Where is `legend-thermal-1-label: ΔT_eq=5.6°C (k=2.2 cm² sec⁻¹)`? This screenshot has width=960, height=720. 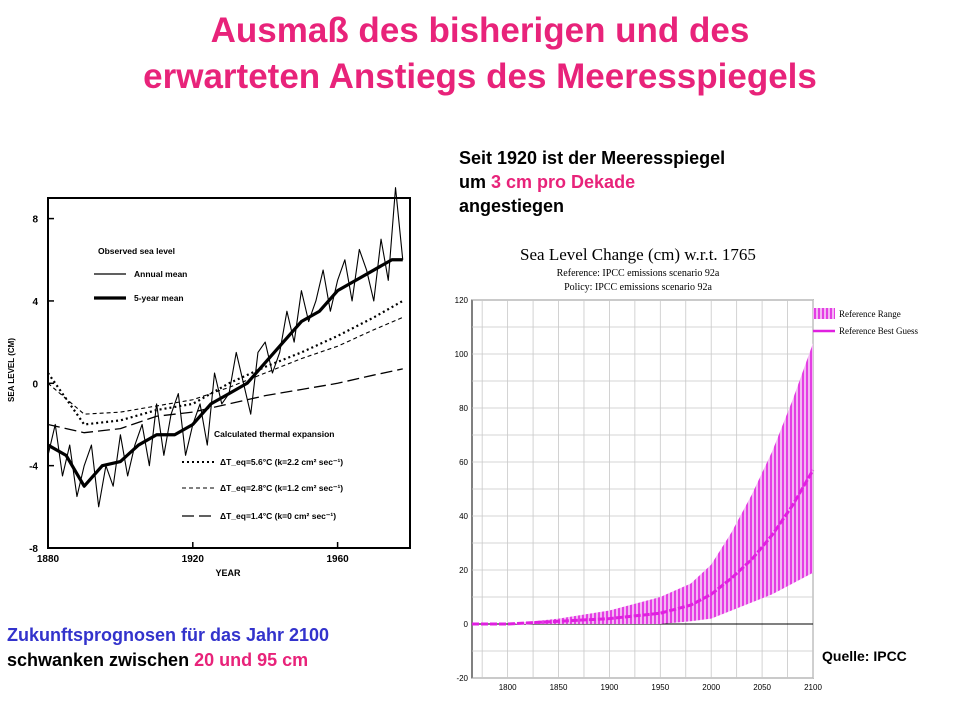 legend-thermal-1-label: ΔT_eq=5.6°C (k=2.2 cm² sec⁻¹) is located at coordinates (281, 462).